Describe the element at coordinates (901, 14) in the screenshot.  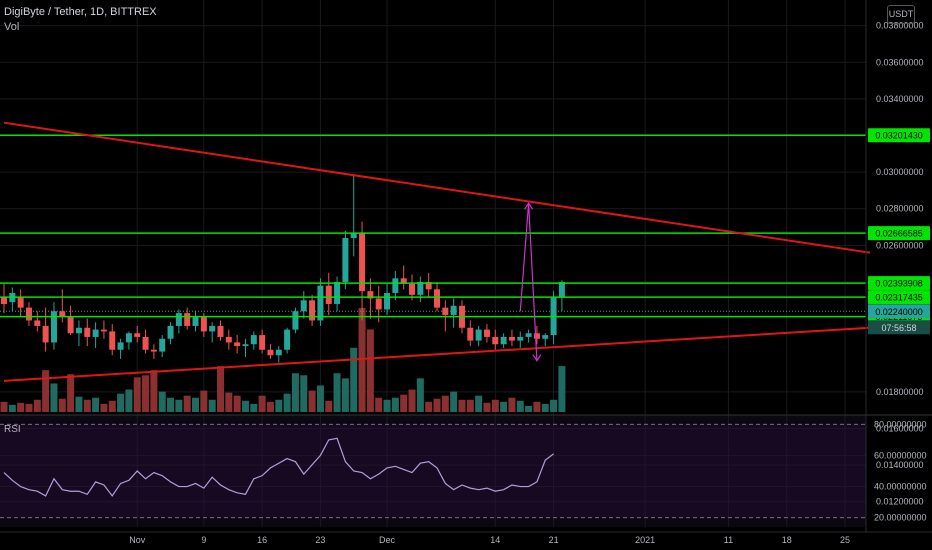
I see `currency-button: USDT` at that location.